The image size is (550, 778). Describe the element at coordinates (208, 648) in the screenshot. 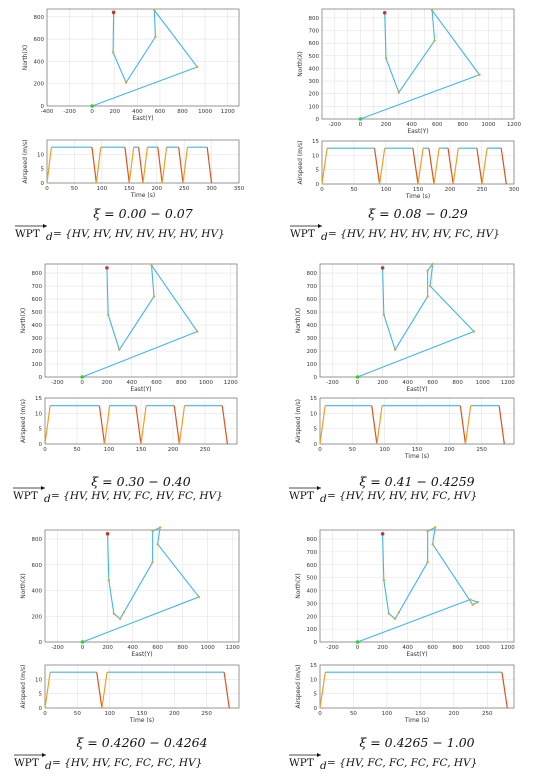

I see `map-xtick-label: 1000` at that location.